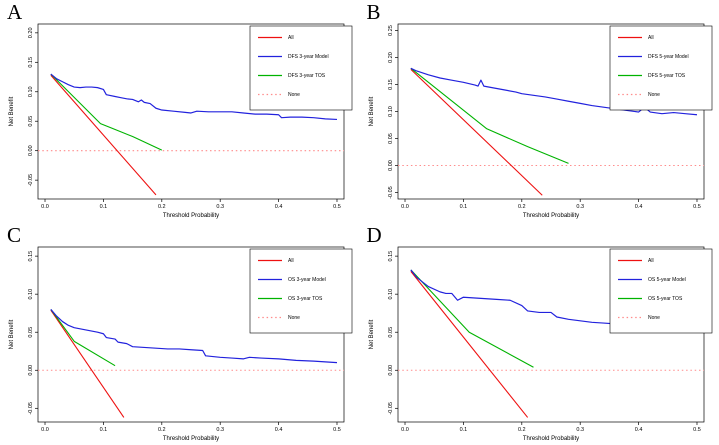  What do you see at coordinates (391, 30) in the screenshot?
I see `y-tick-label: 0.25` at bounding box center [391, 30].